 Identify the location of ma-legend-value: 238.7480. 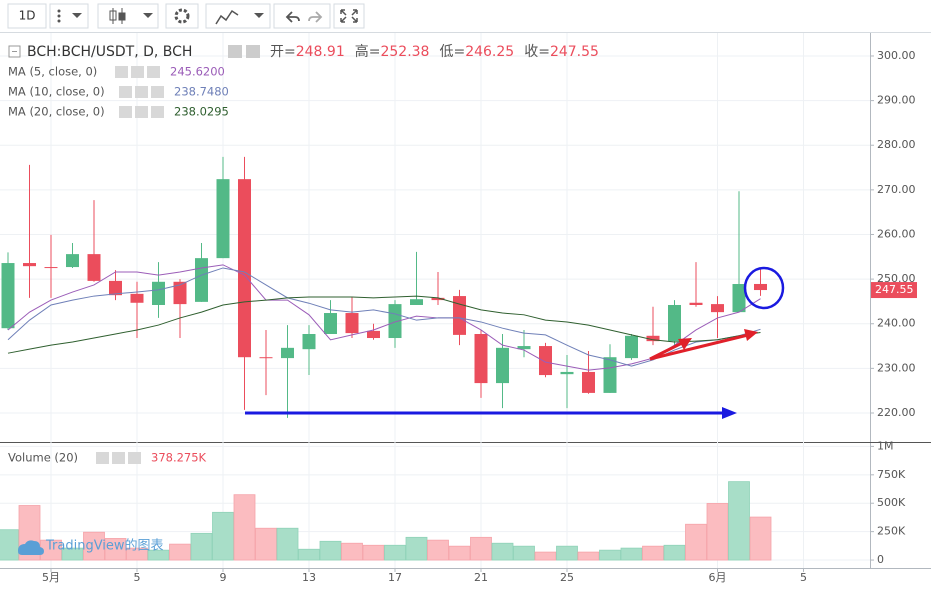
(201, 92).